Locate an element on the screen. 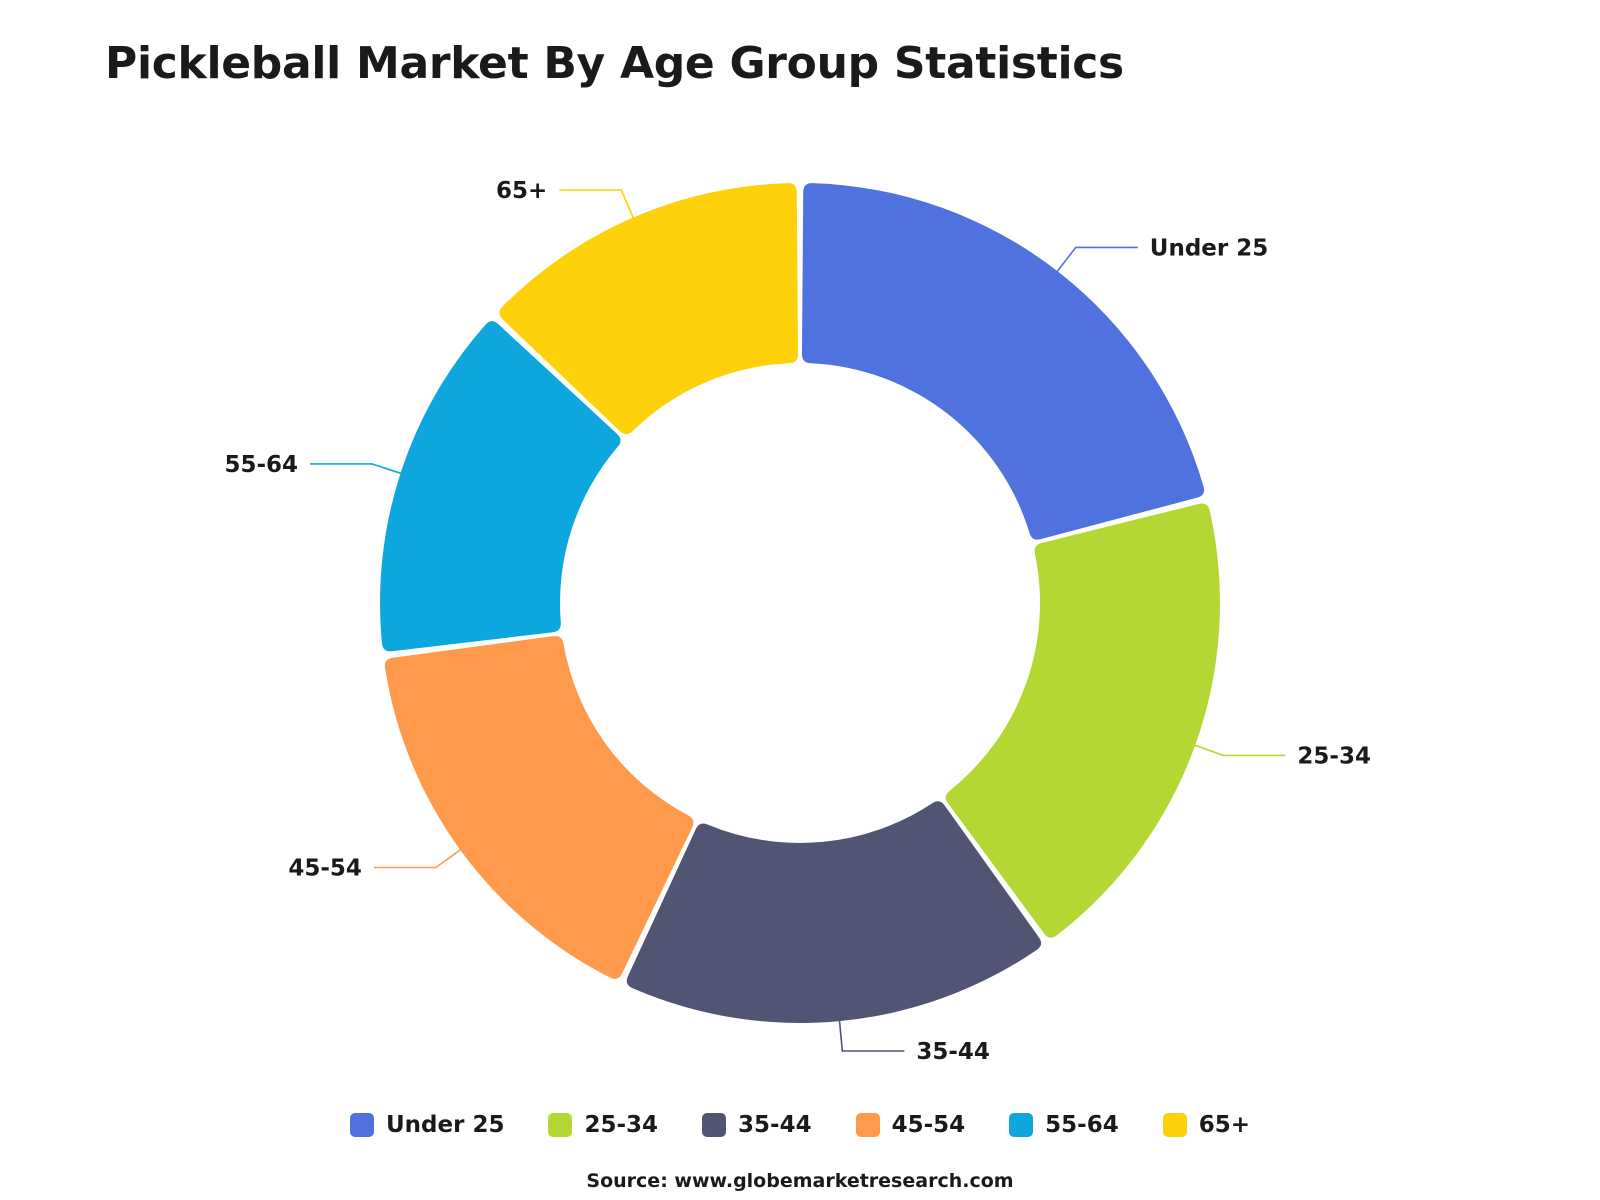 The width and height of the screenshot is (1600, 1200). legend-label-under-25: Under 25 is located at coordinates (445, 1125).